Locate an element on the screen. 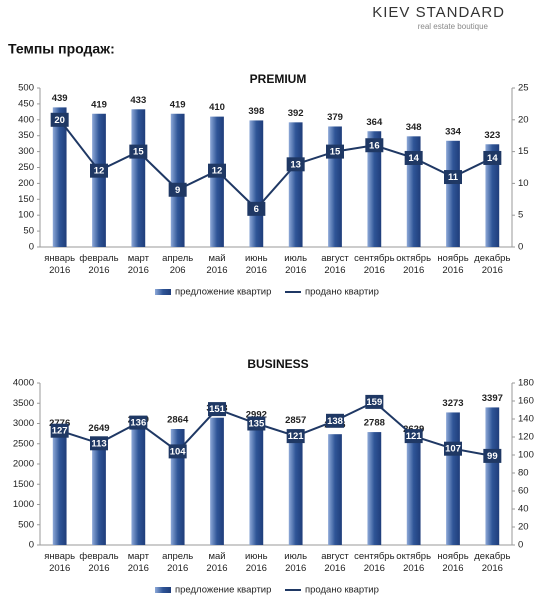 The image size is (554, 600). y-tick-label: 50 is located at coordinates (28, 231).